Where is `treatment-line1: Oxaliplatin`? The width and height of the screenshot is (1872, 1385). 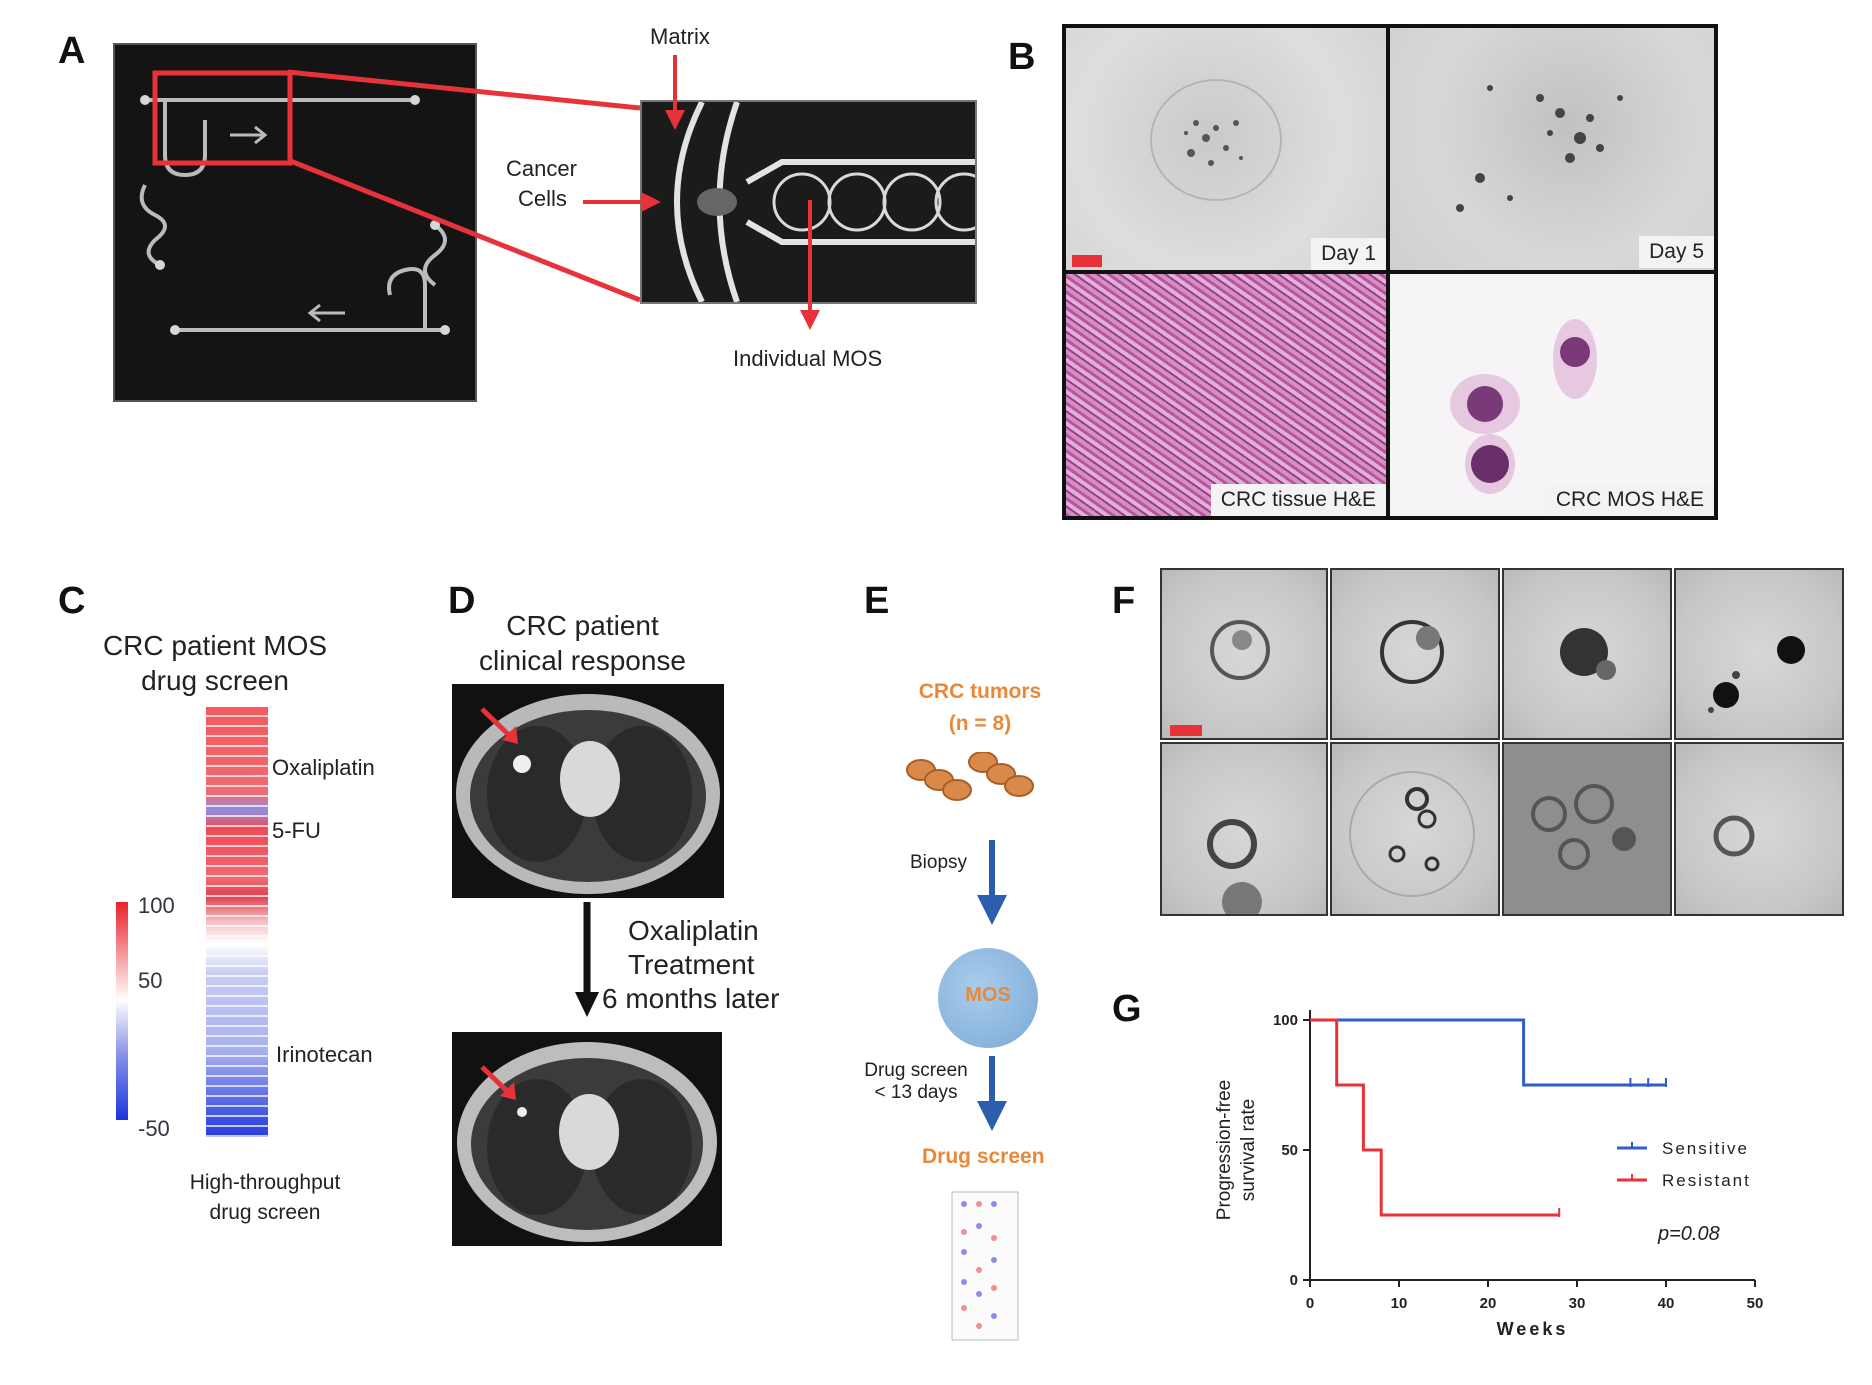
treatment-line1: Oxaliplatin is located at coordinates (693, 930).